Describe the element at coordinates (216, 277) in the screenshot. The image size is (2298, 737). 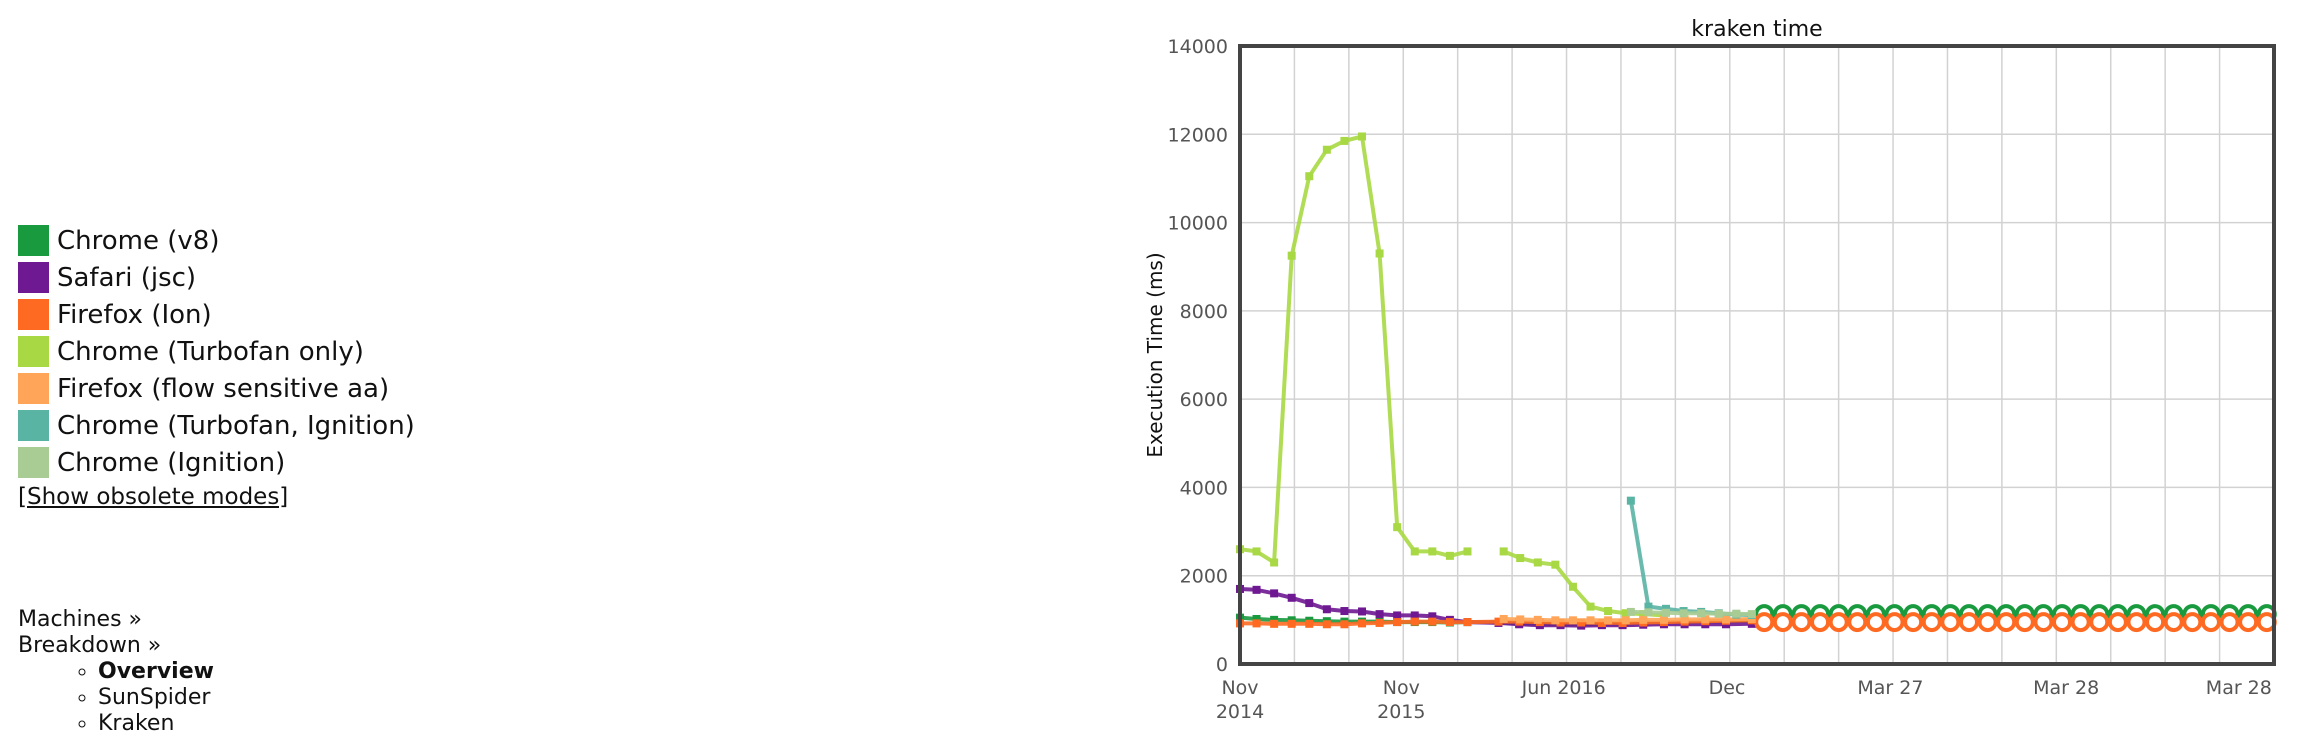
I see `legend-item: Safari (jsc)` at that location.